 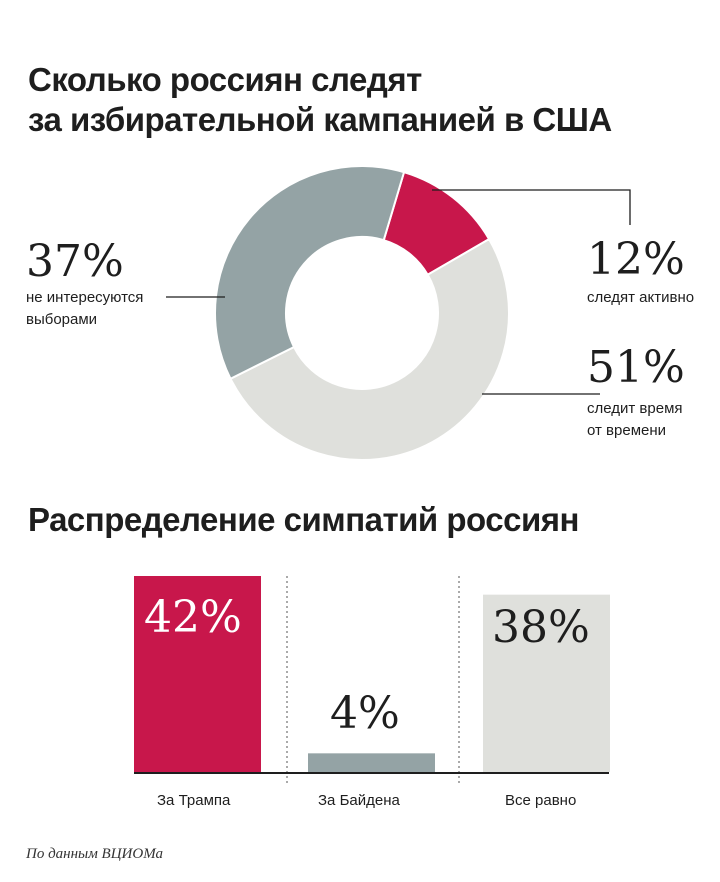 What do you see at coordinates (194, 800) in the screenshot?
I see `bar-category-trump: За Трампа` at bounding box center [194, 800].